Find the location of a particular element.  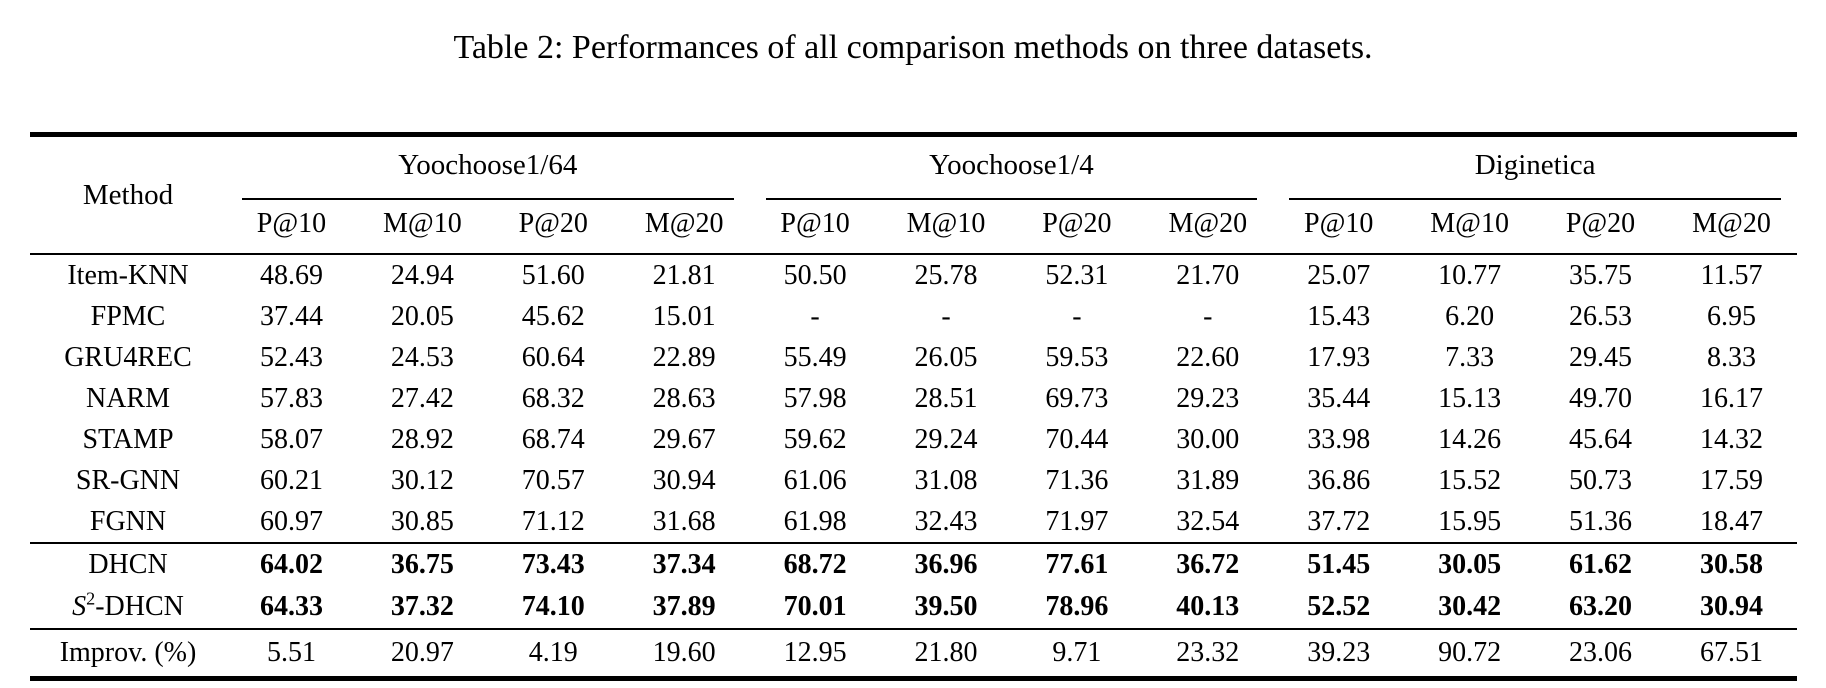

value-cell: 37.72 is located at coordinates (1339, 521).